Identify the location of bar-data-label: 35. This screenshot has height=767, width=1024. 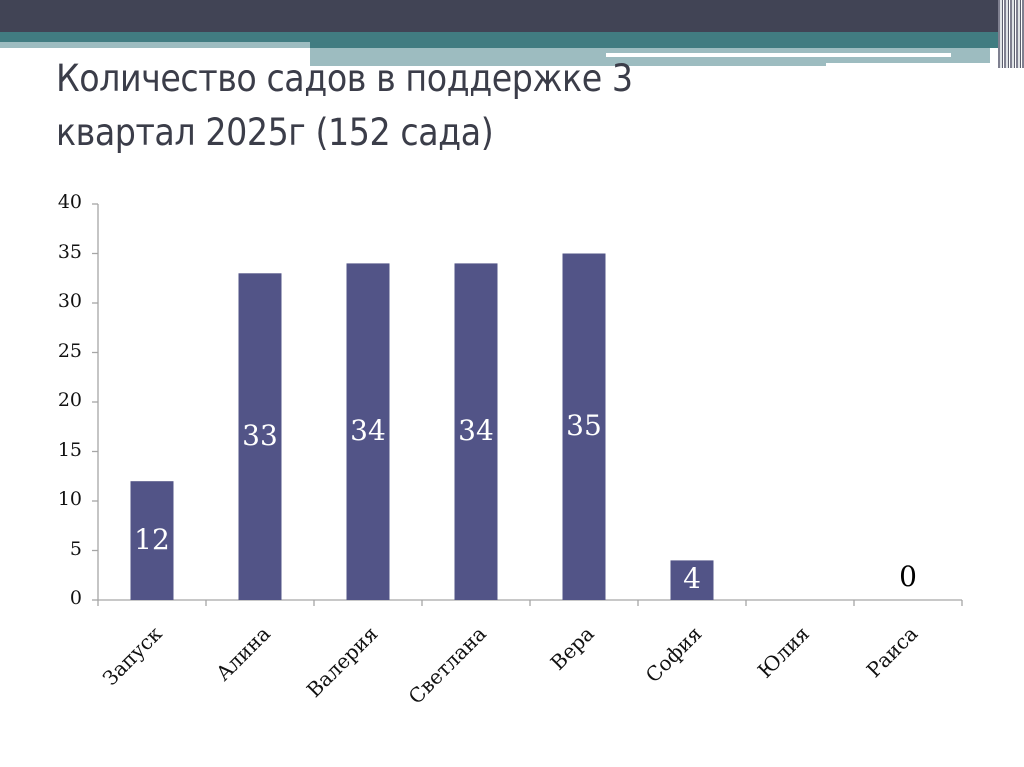
(584, 425).